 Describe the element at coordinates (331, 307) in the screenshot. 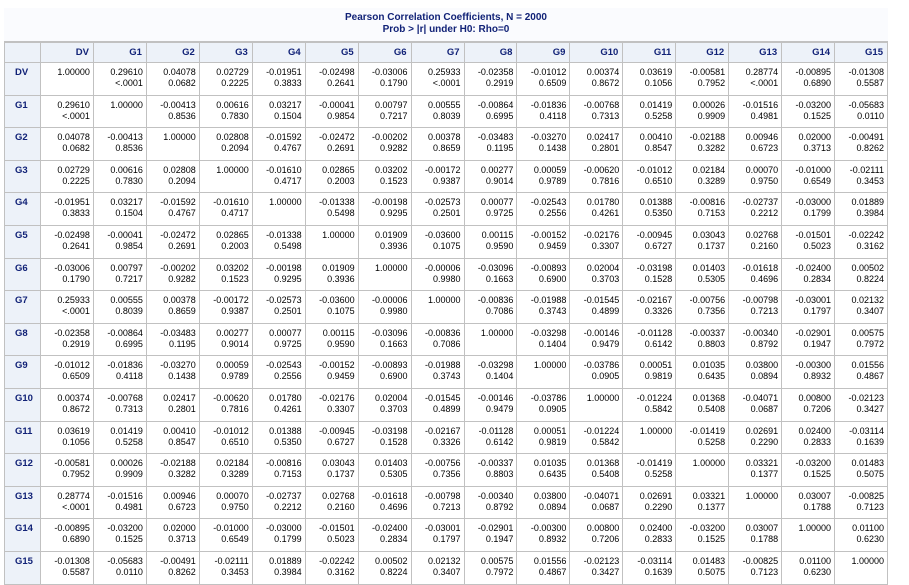

I see `correlation-cell: -0.03600 0.1075` at that location.